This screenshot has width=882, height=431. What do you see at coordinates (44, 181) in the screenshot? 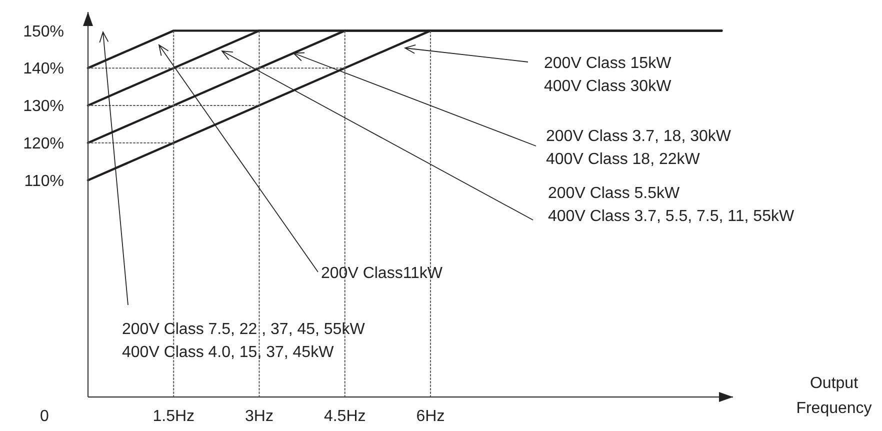
I see `y-tick-label: 110%` at bounding box center [44, 181].